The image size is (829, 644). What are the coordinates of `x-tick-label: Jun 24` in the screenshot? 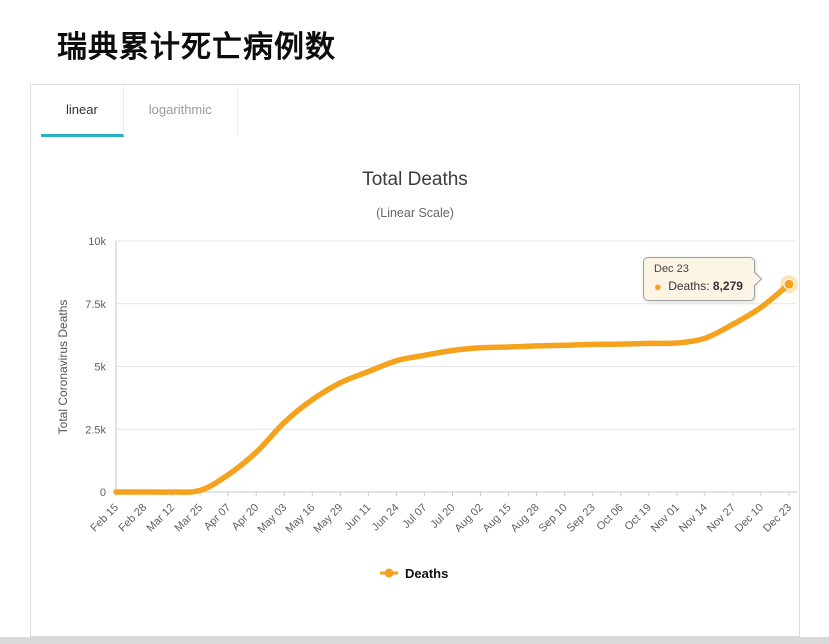 It's located at (386, 518).